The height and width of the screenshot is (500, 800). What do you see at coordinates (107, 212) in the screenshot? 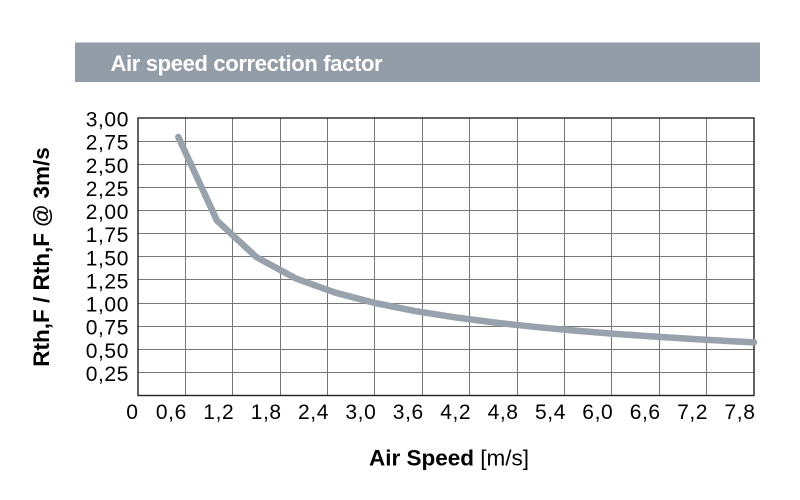
I see `svg-text: 2,00` at bounding box center [107, 212].